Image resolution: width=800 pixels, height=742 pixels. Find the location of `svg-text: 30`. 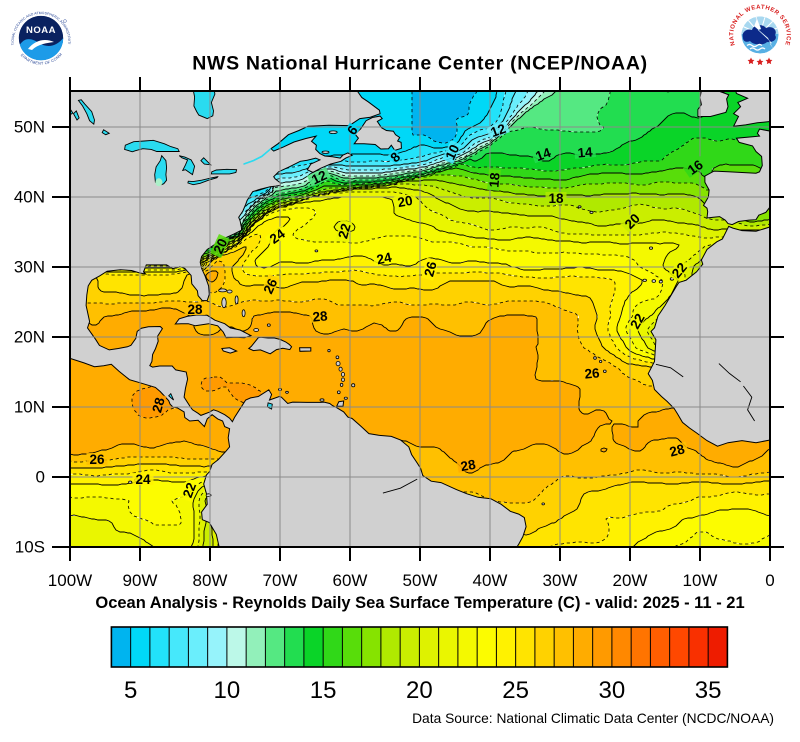

svg-text: 30 is located at coordinates (612, 690).